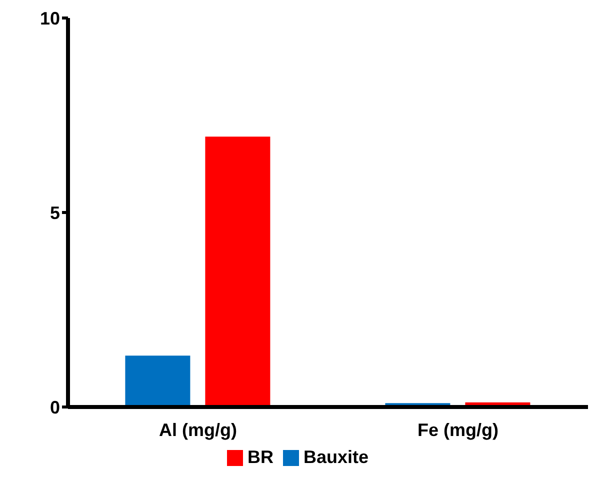 The width and height of the screenshot is (605, 493). I want to click on legend-label: Bauxite, so click(336, 457).